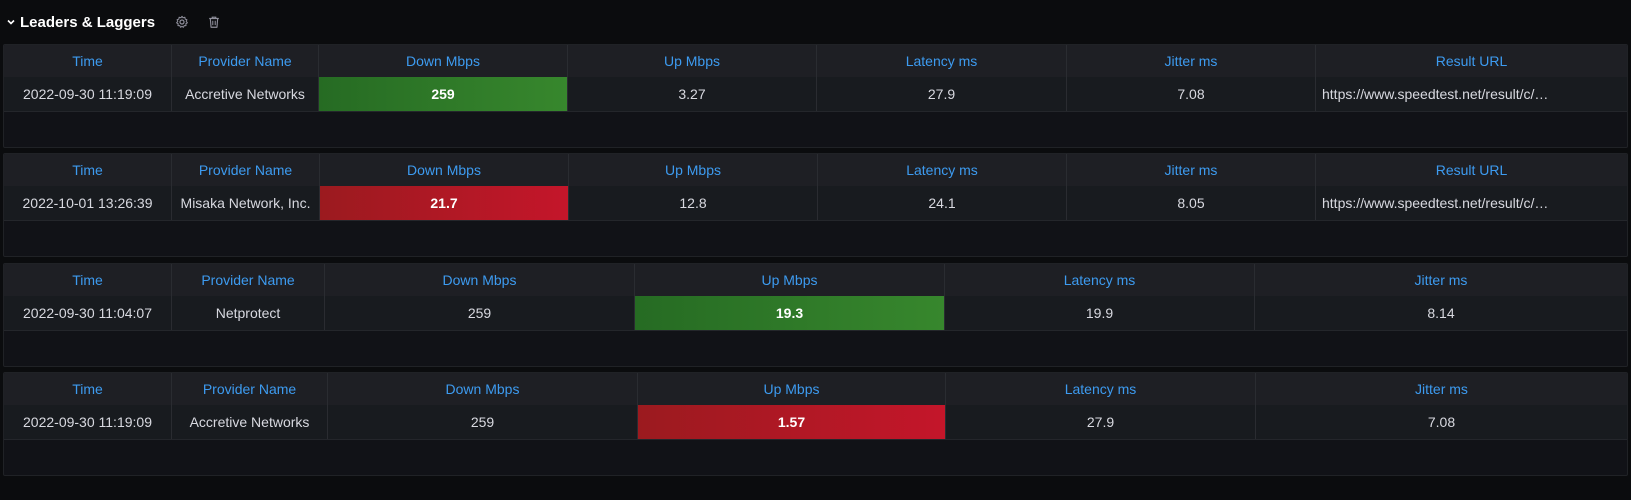 The image size is (1631, 500). What do you see at coordinates (942, 203) in the screenshot?
I see `cell-latency: 24.1` at bounding box center [942, 203].